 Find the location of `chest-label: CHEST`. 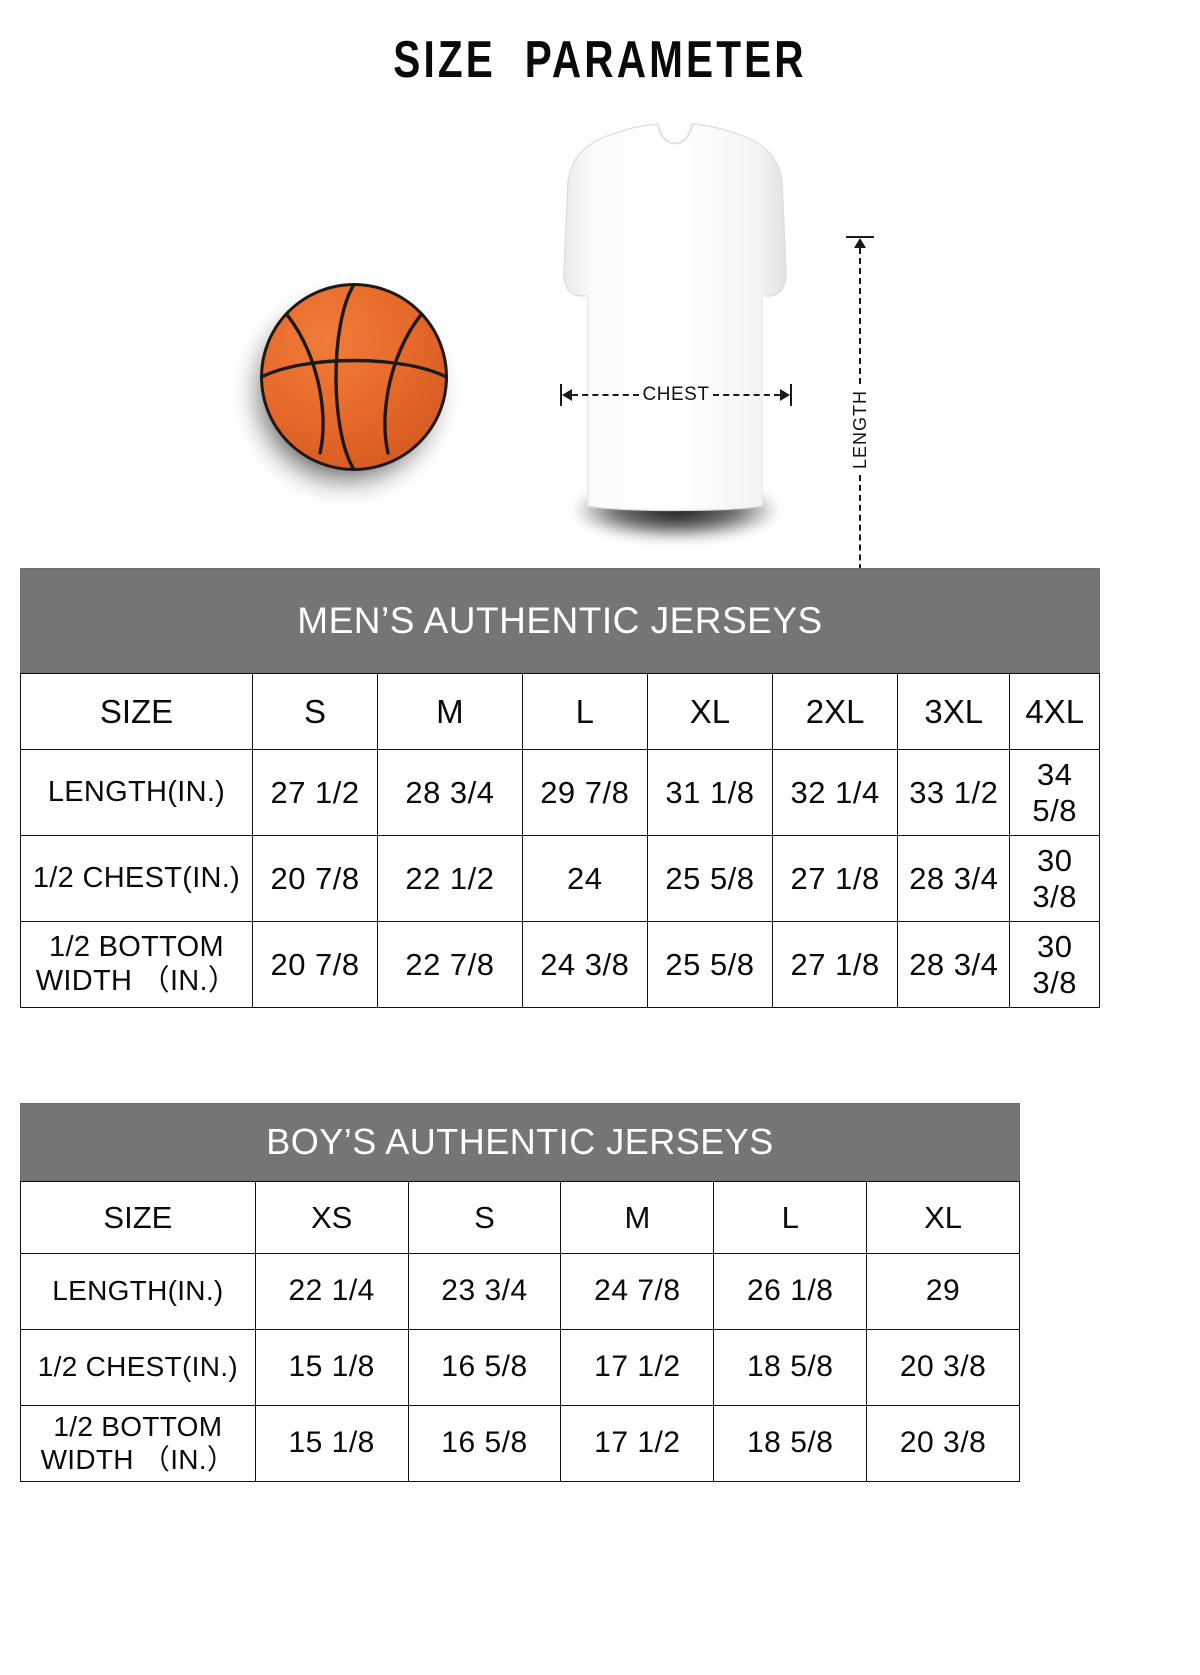

chest-label: CHEST is located at coordinates (676, 394).